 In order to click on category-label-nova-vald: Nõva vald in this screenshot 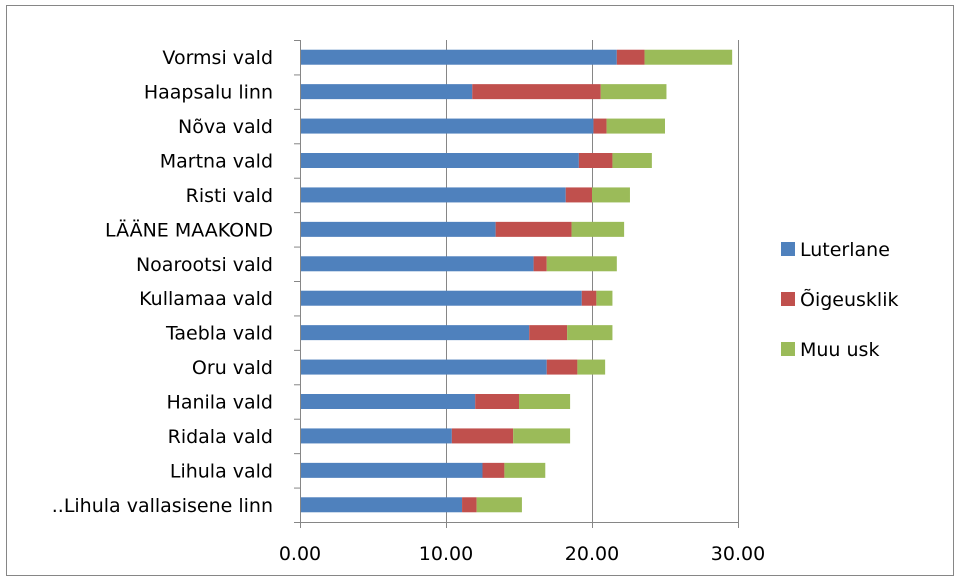, I will do `click(225, 127)`.